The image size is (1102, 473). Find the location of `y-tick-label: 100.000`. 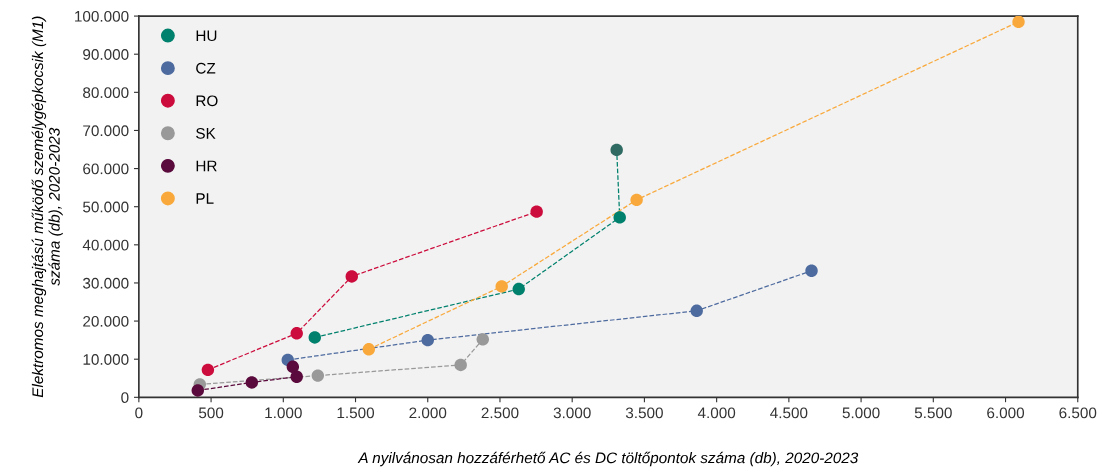

y-tick-label: 100.000 is located at coordinates (102, 16).